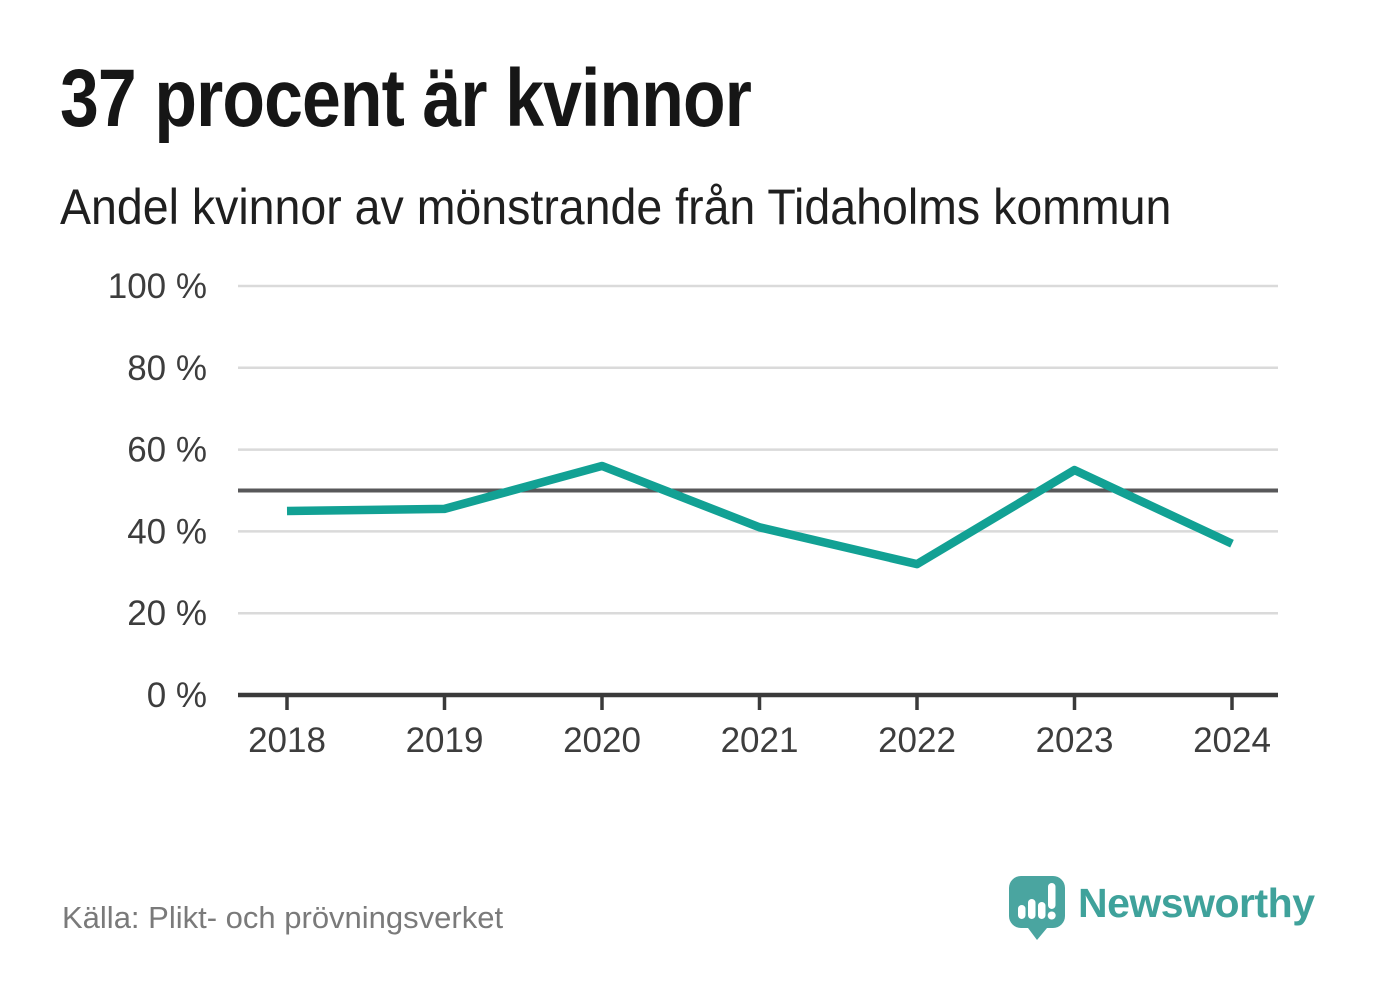  I want to click on newsworthy-logo-icon, so click(1037, 908).